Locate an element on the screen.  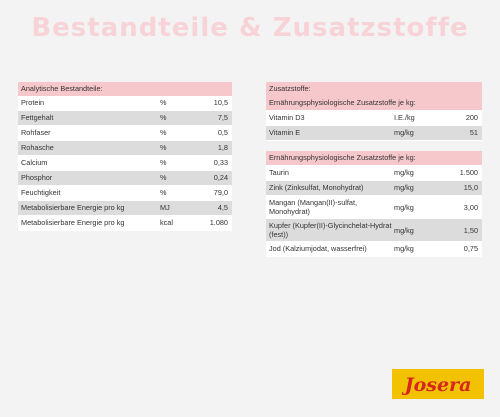
row-unit: MJ is located at coordinates (165, 207).